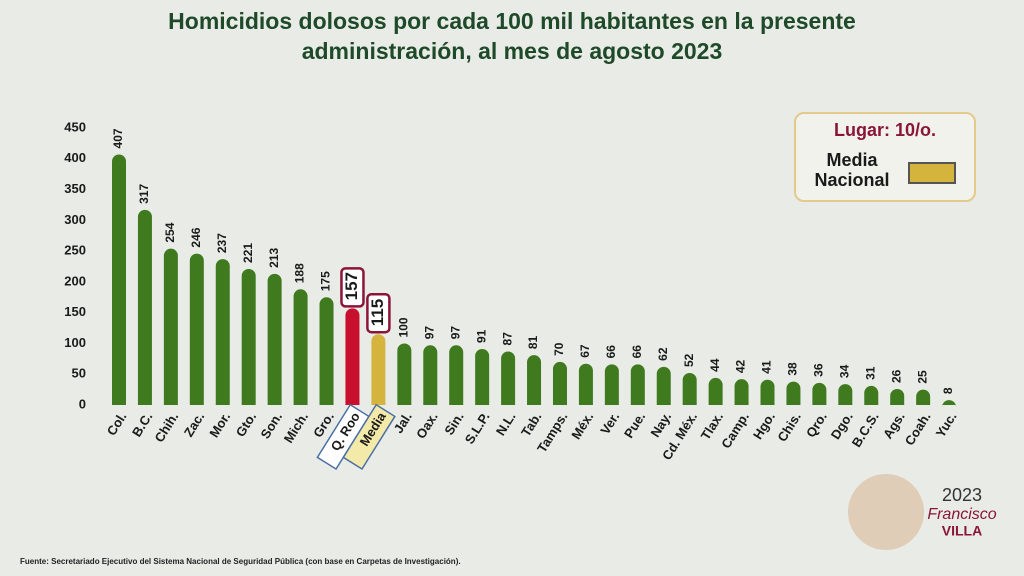  Describe the element at coordinates (585, 351) in the screenshot. I see `value-label: 67` at that location.